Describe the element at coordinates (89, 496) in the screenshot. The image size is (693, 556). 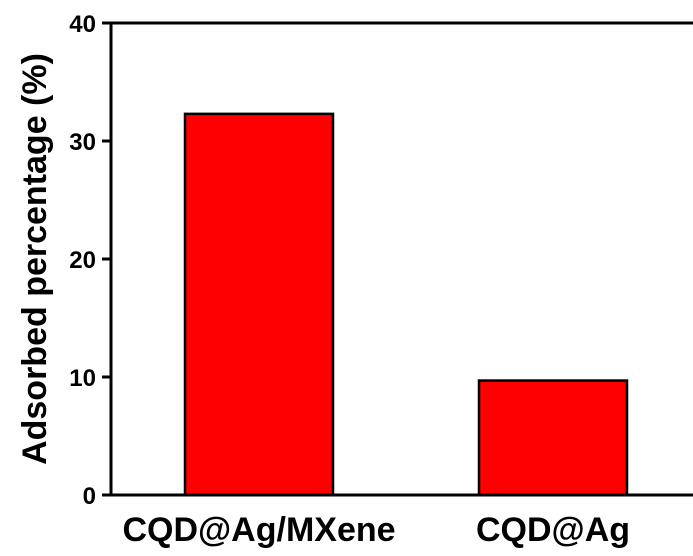
I see `y-tick-label: 0` at that location.